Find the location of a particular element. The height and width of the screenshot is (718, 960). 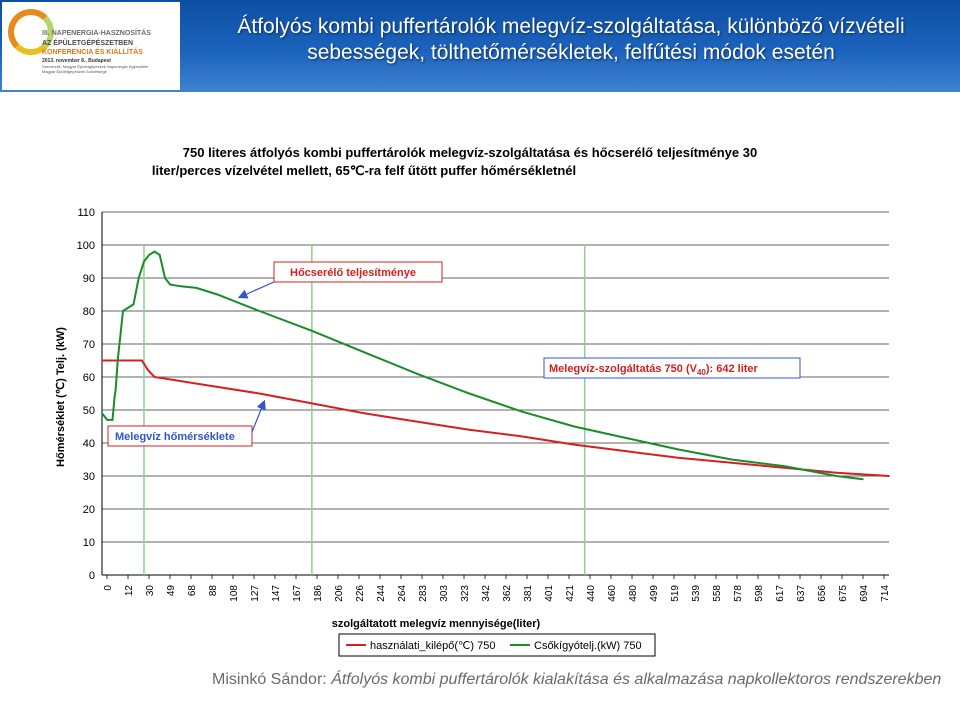

x-tick-label: 264 is located at coordinates (402, 593).